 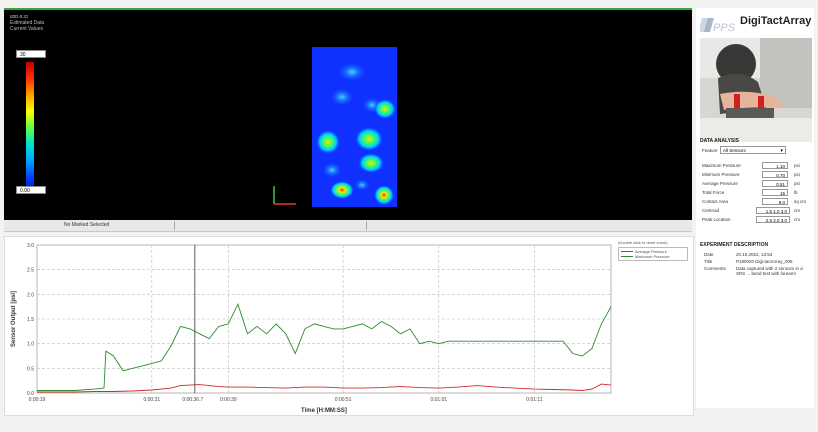 I want to click on analysis-row-value: 9.0, so click(x=775, y=201).